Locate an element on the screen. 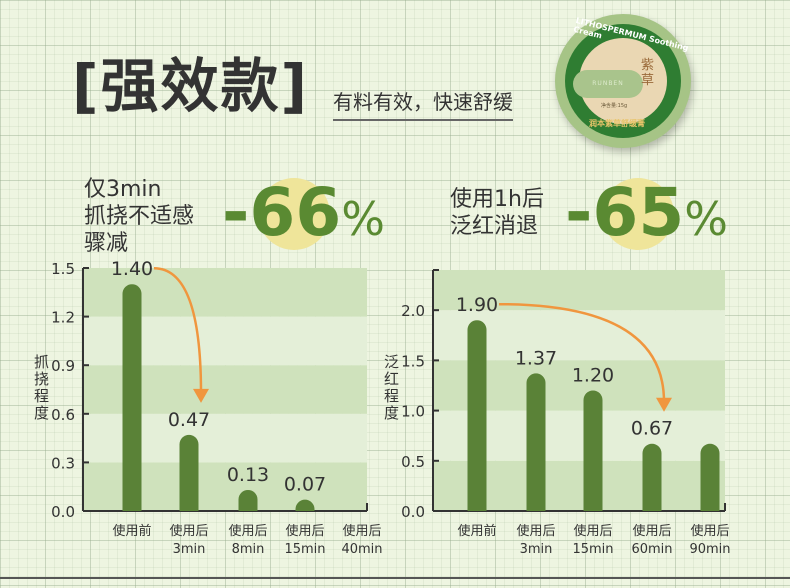  data-label: 0.07 is located at coordinates (305, 485).